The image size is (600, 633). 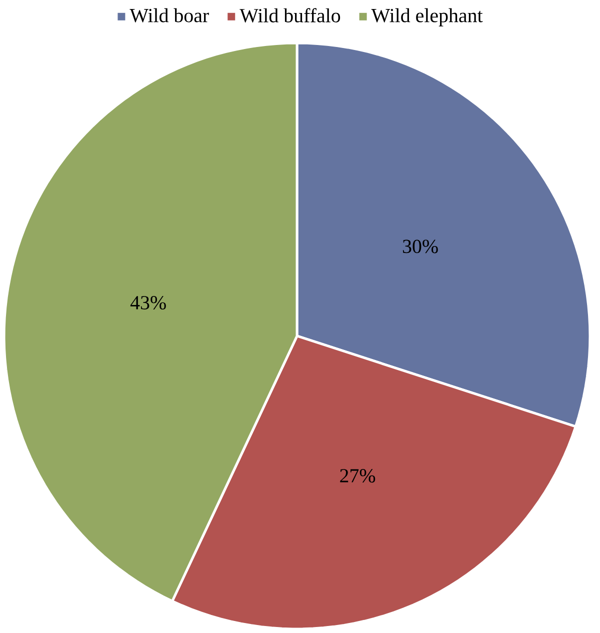 I want to click on data-label: 43%, so click(x=148, y=303).